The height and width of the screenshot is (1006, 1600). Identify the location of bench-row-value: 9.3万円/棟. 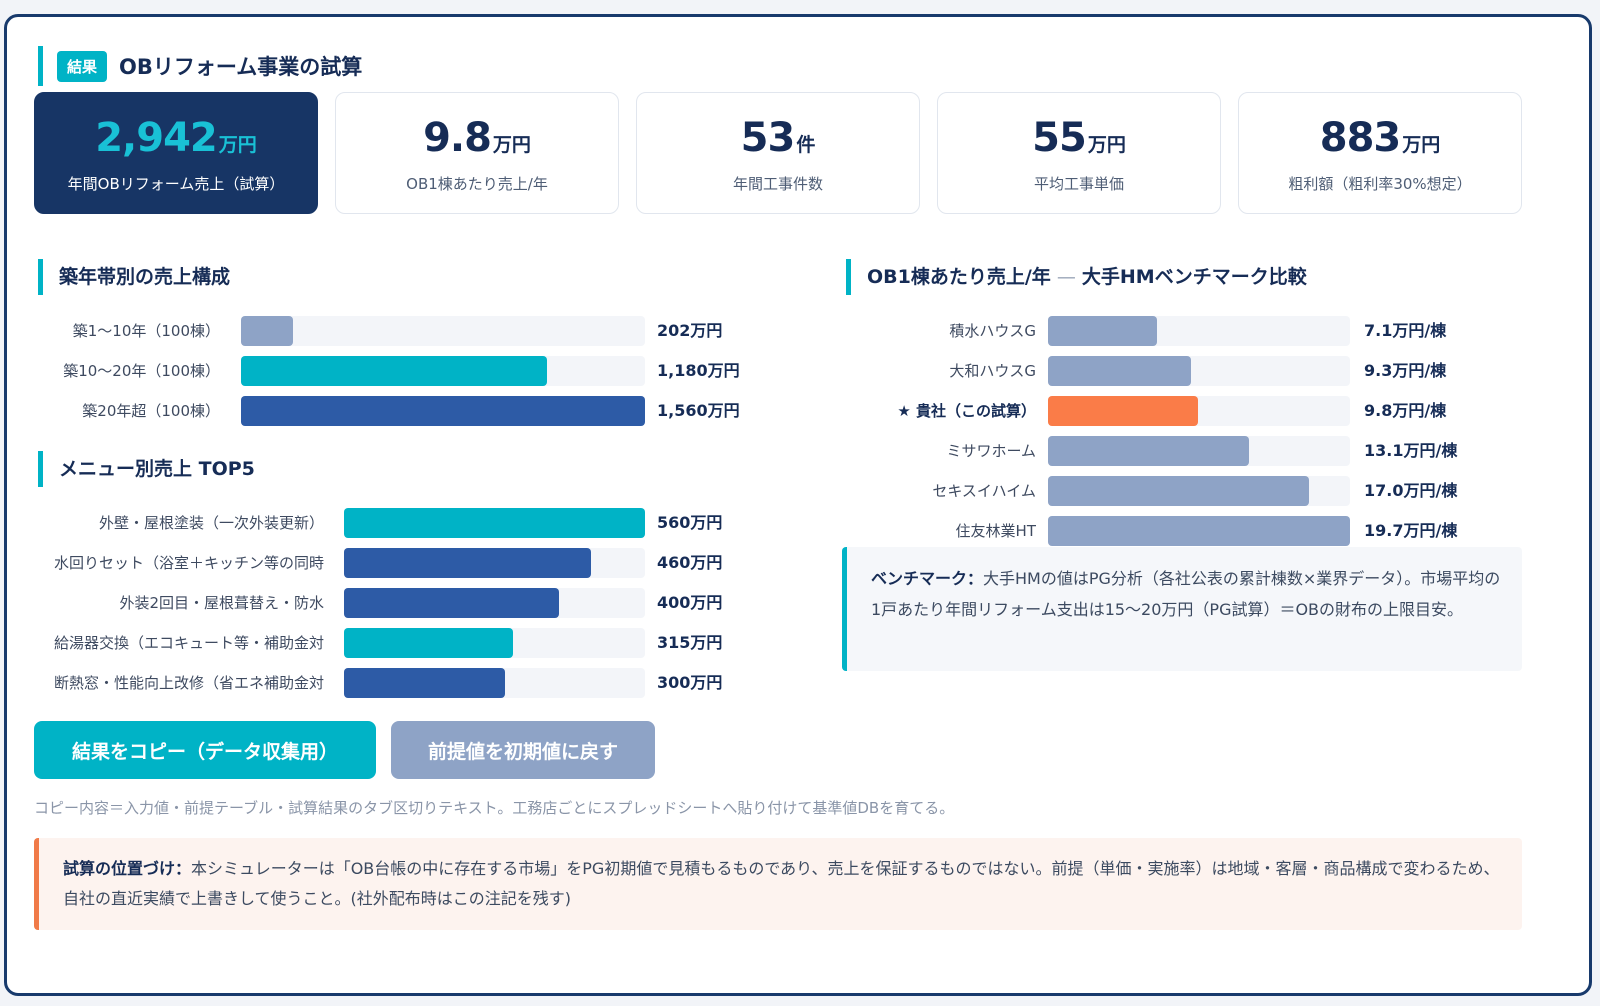
(1405, 370).